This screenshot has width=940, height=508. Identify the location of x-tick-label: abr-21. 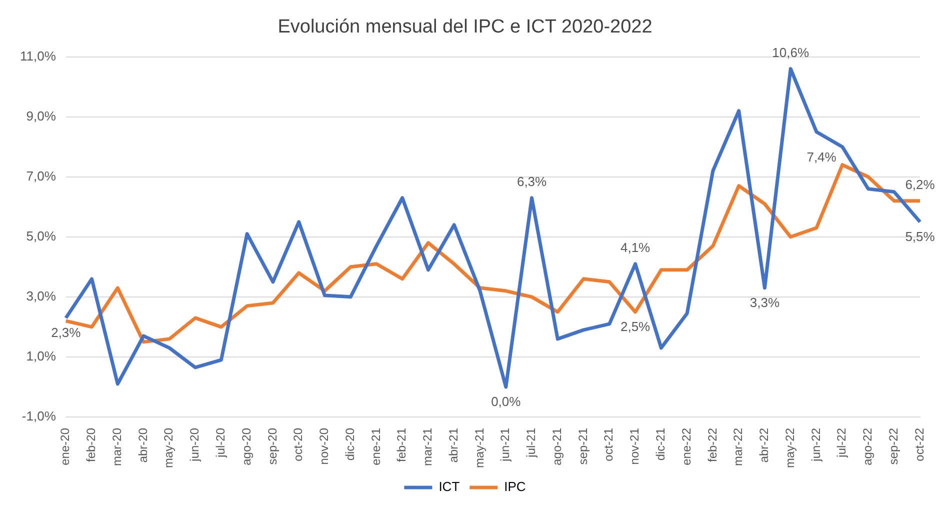
(453, 445).